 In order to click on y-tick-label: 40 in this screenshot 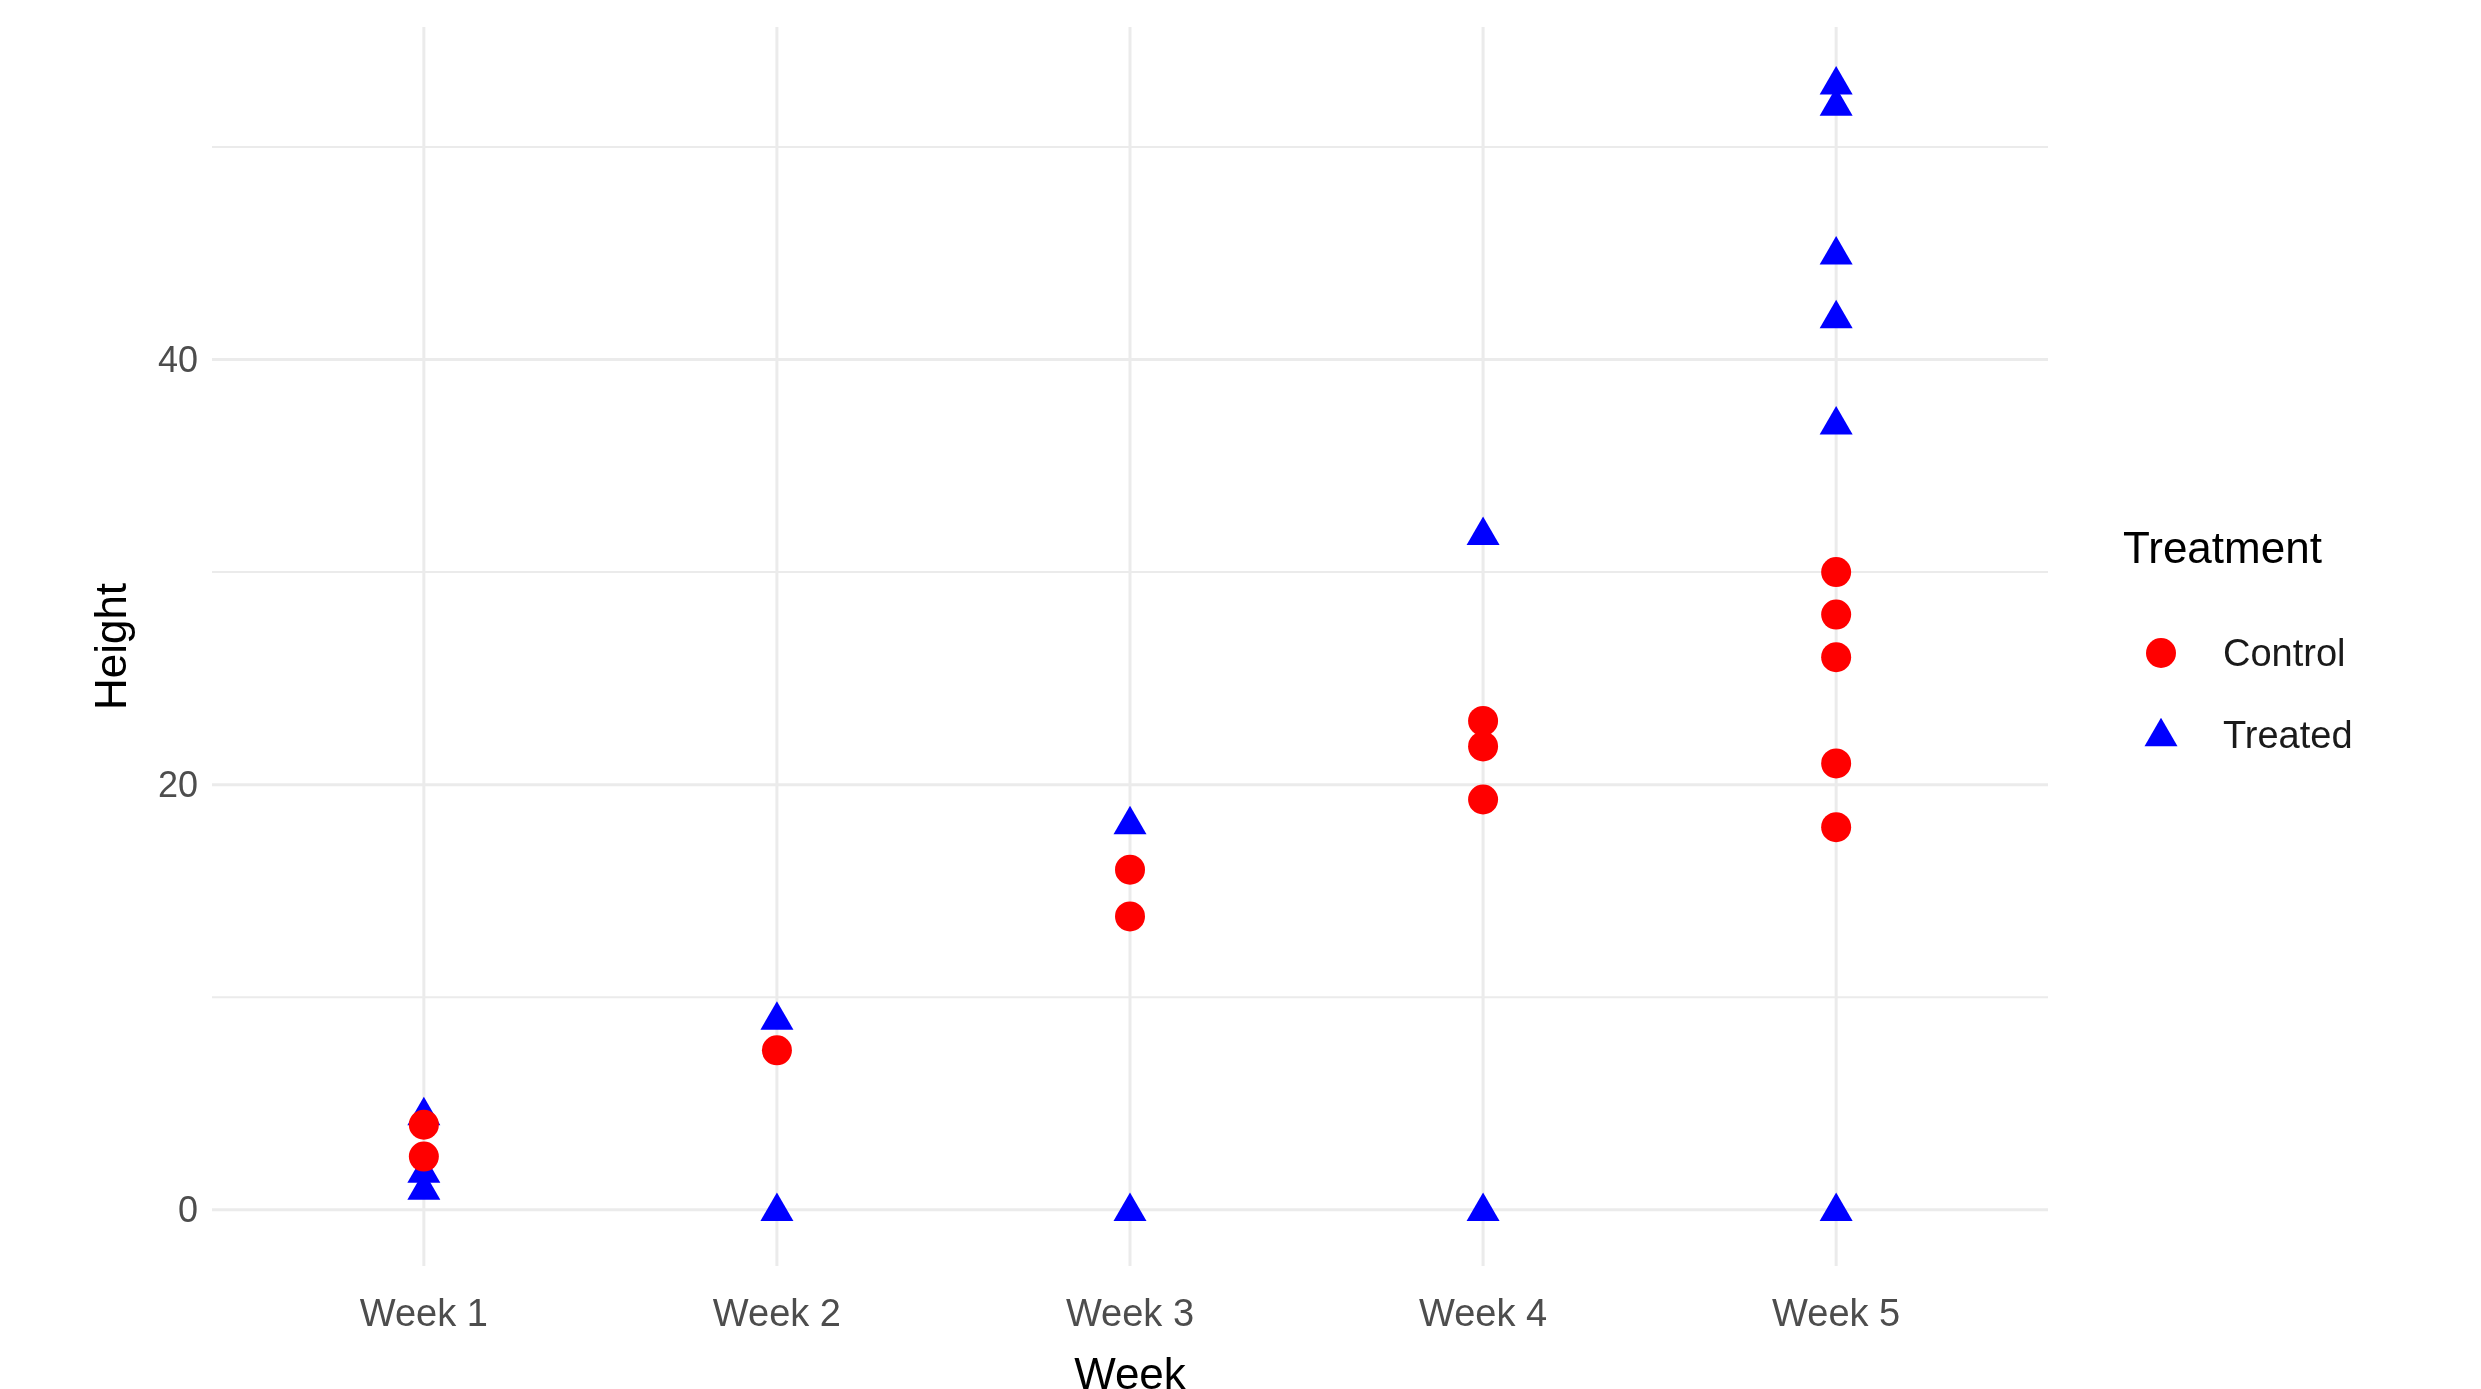, I will do `click(177, 360)`.